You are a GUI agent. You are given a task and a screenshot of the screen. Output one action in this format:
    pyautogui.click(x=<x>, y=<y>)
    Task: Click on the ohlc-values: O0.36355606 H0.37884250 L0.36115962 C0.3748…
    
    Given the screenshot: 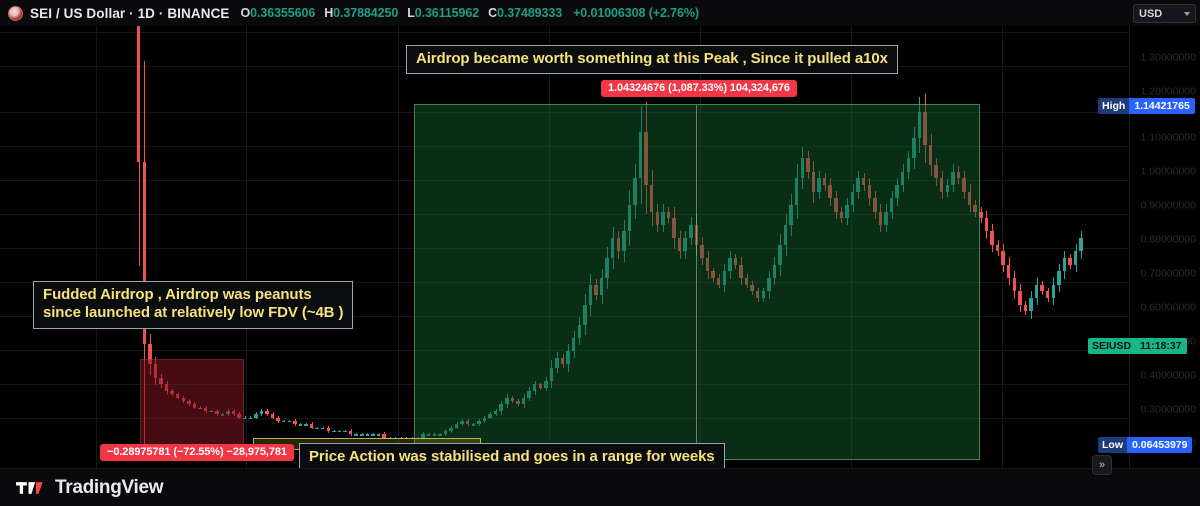 What is the action you would take?
    pyautogui.click(x=470, y=13)
    